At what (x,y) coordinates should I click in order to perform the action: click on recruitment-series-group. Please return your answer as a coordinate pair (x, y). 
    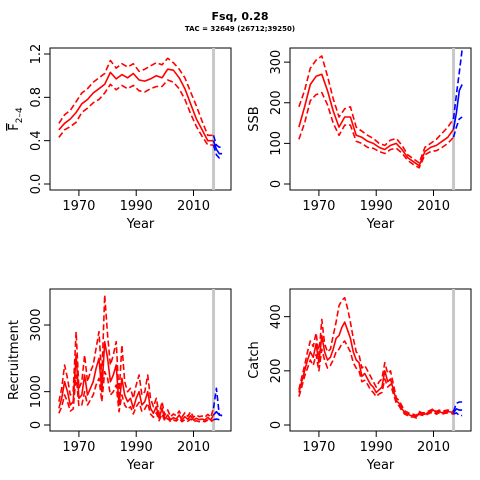
    Looking at the image, I should click on (140, 358).